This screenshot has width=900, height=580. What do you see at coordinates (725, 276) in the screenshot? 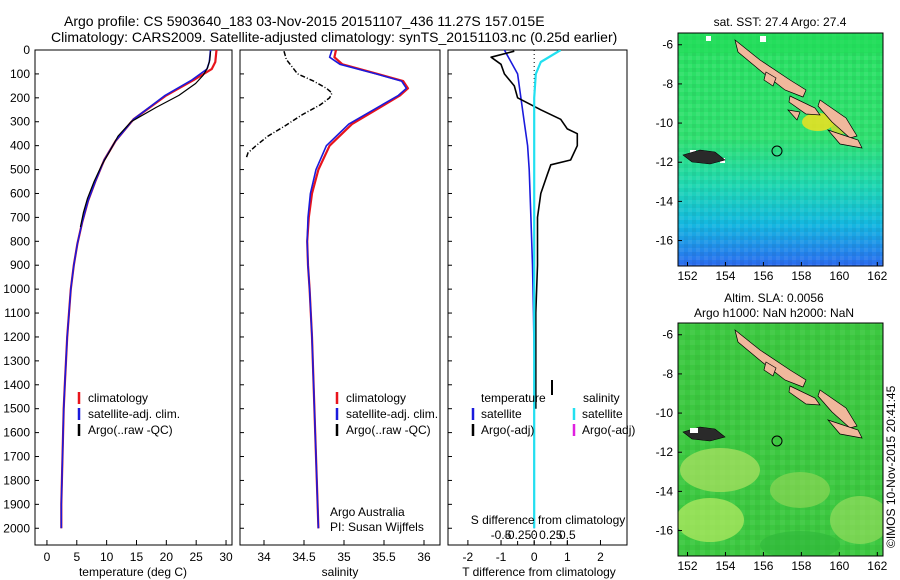
I see `lon-tick-label: 154` at bounding box center [725, 276].